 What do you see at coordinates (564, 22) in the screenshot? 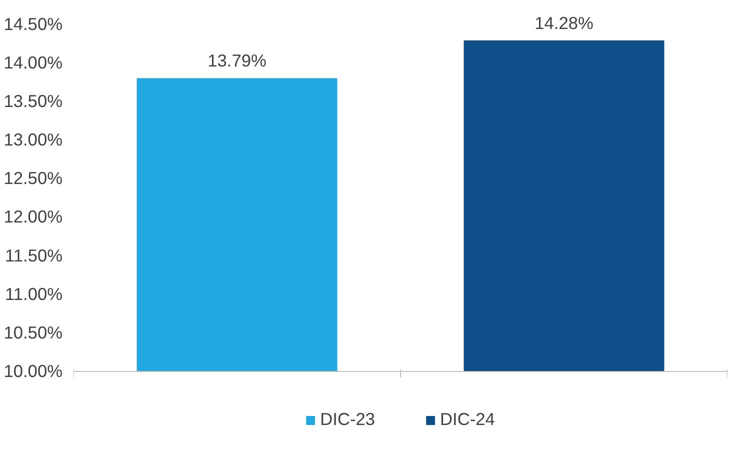
I see `data-label: 14.28%` at bounding box center [564, 22].